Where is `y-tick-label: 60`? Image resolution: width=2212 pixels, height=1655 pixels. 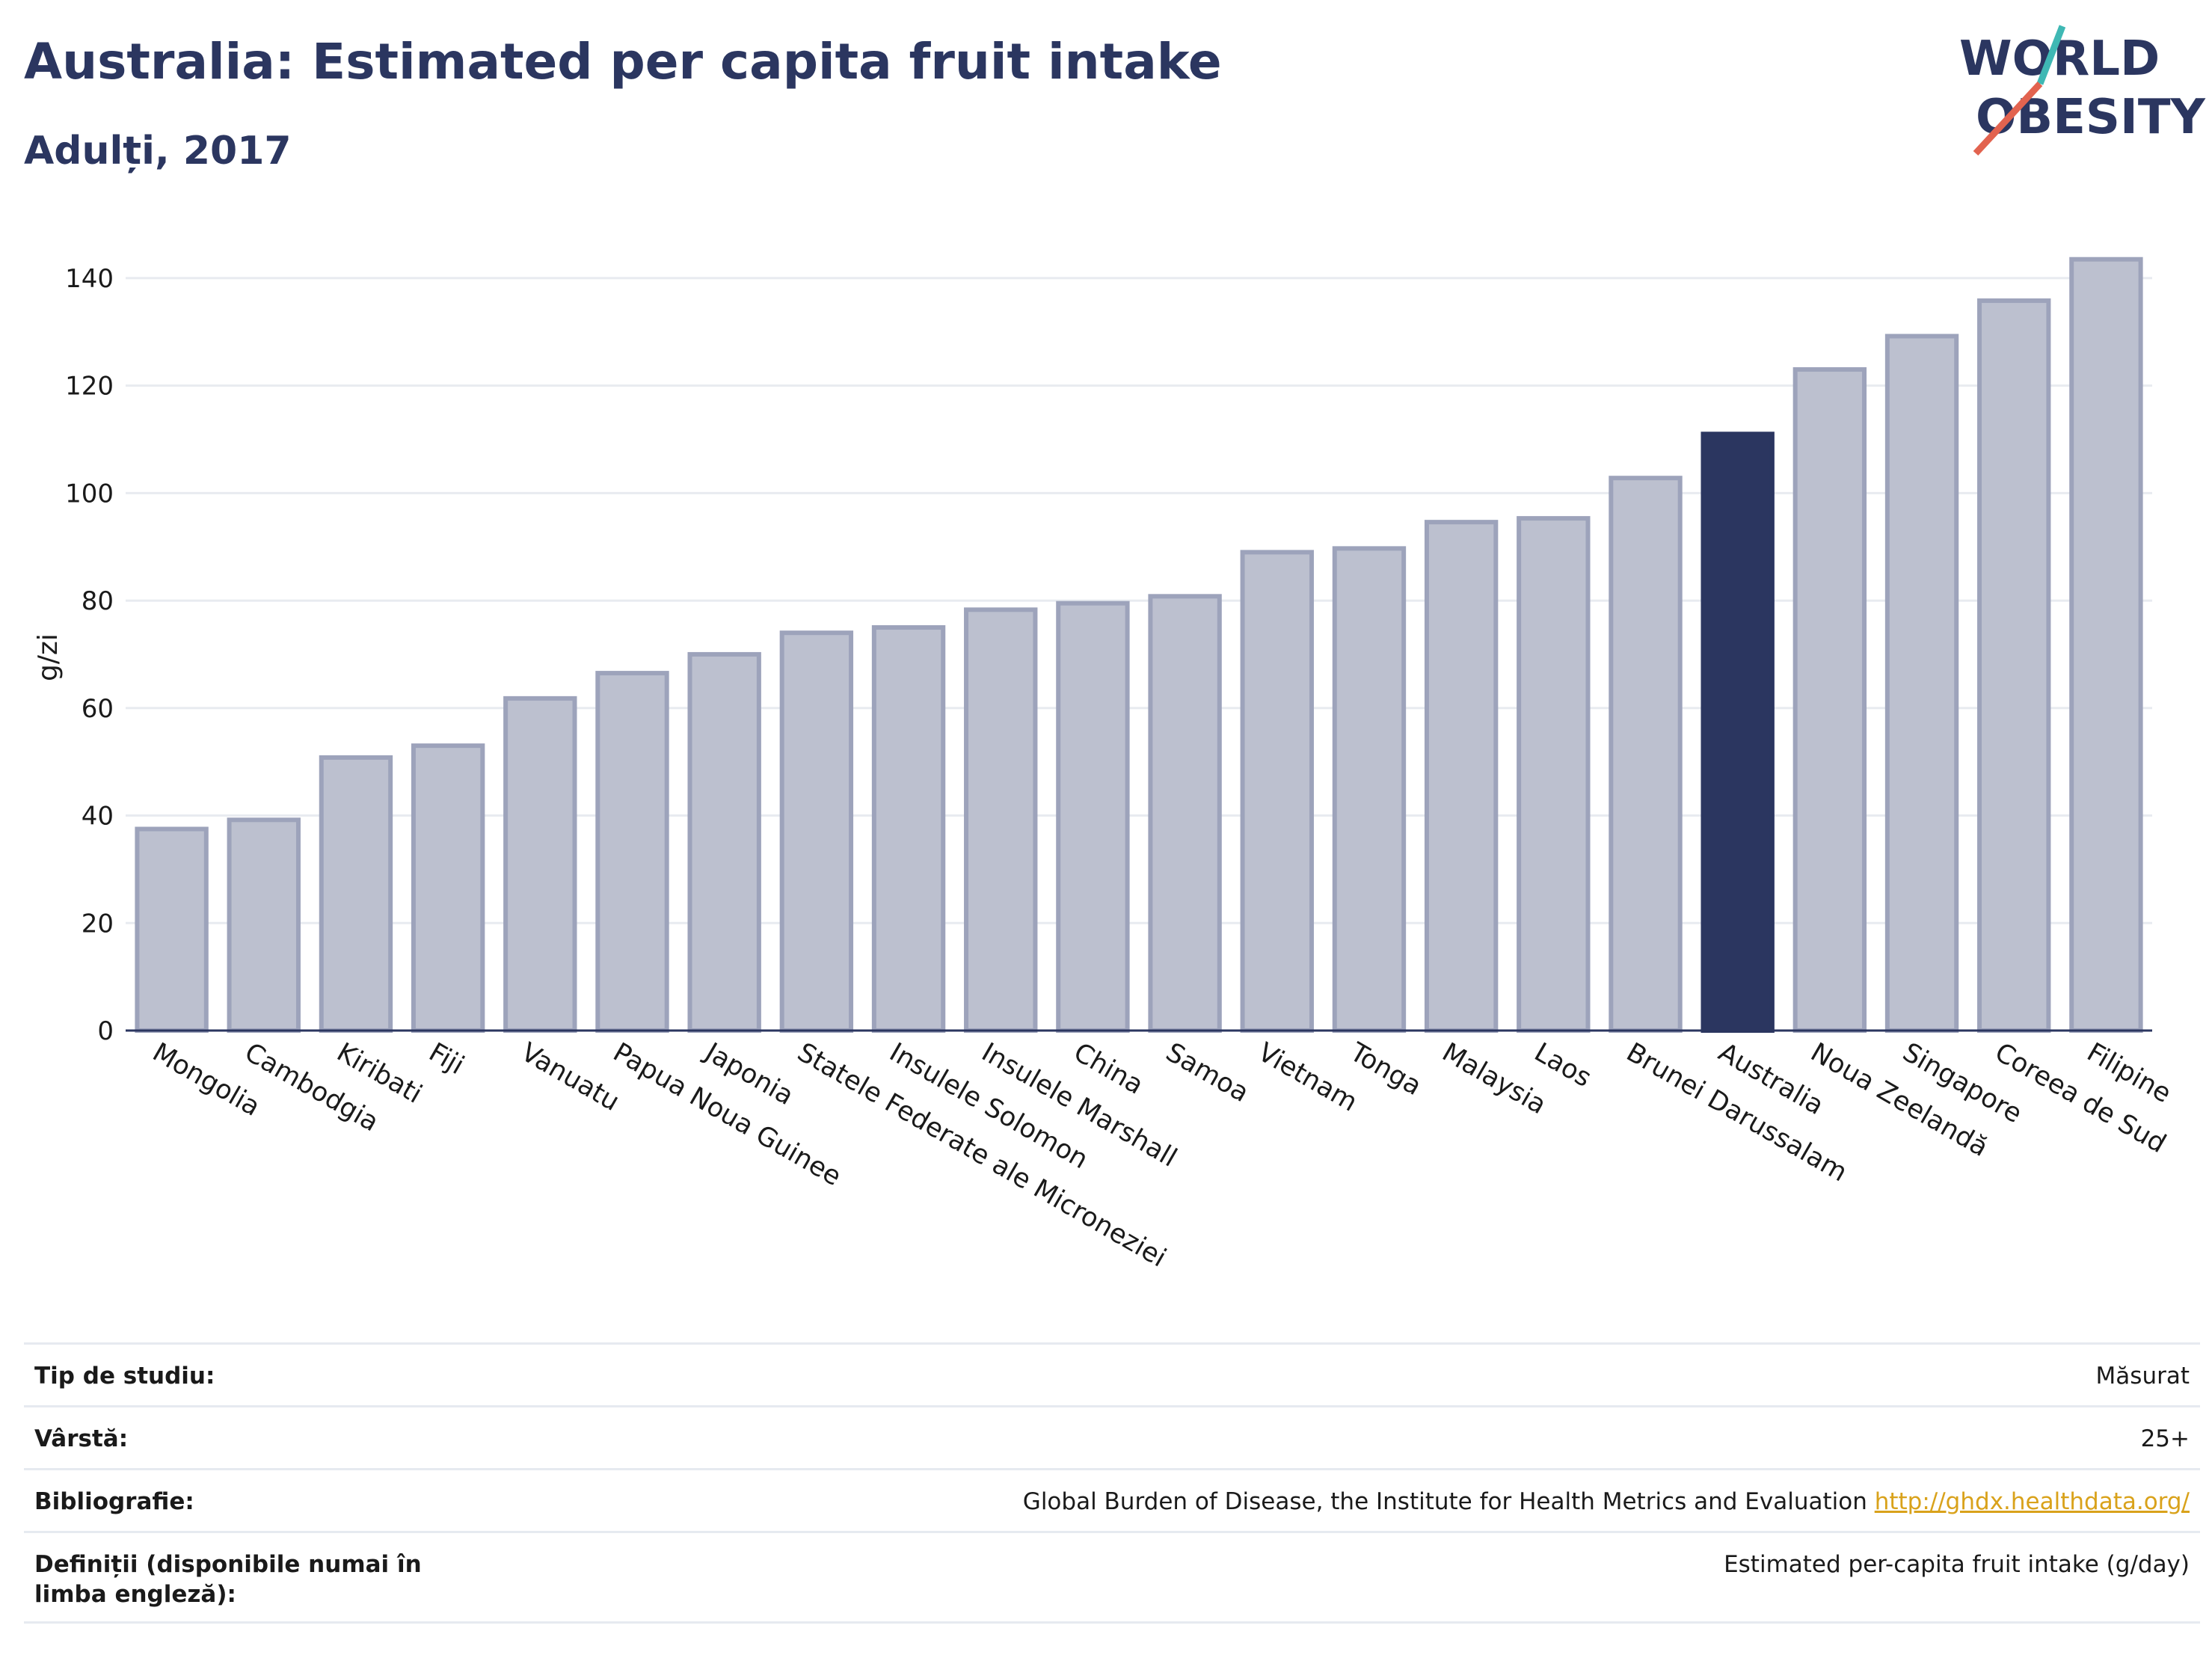
y-tick-label: 60 is located at coordinates (98, 709).